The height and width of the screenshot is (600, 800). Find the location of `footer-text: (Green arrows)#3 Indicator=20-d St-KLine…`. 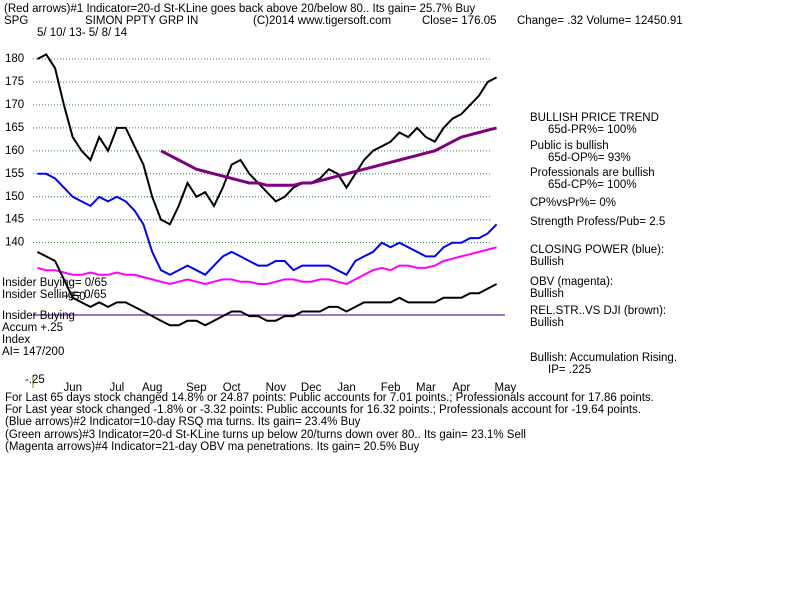

footer-text: (Green arrows)#3 Indicator=20-d St-KLine… is located at coordinates (265, 435).